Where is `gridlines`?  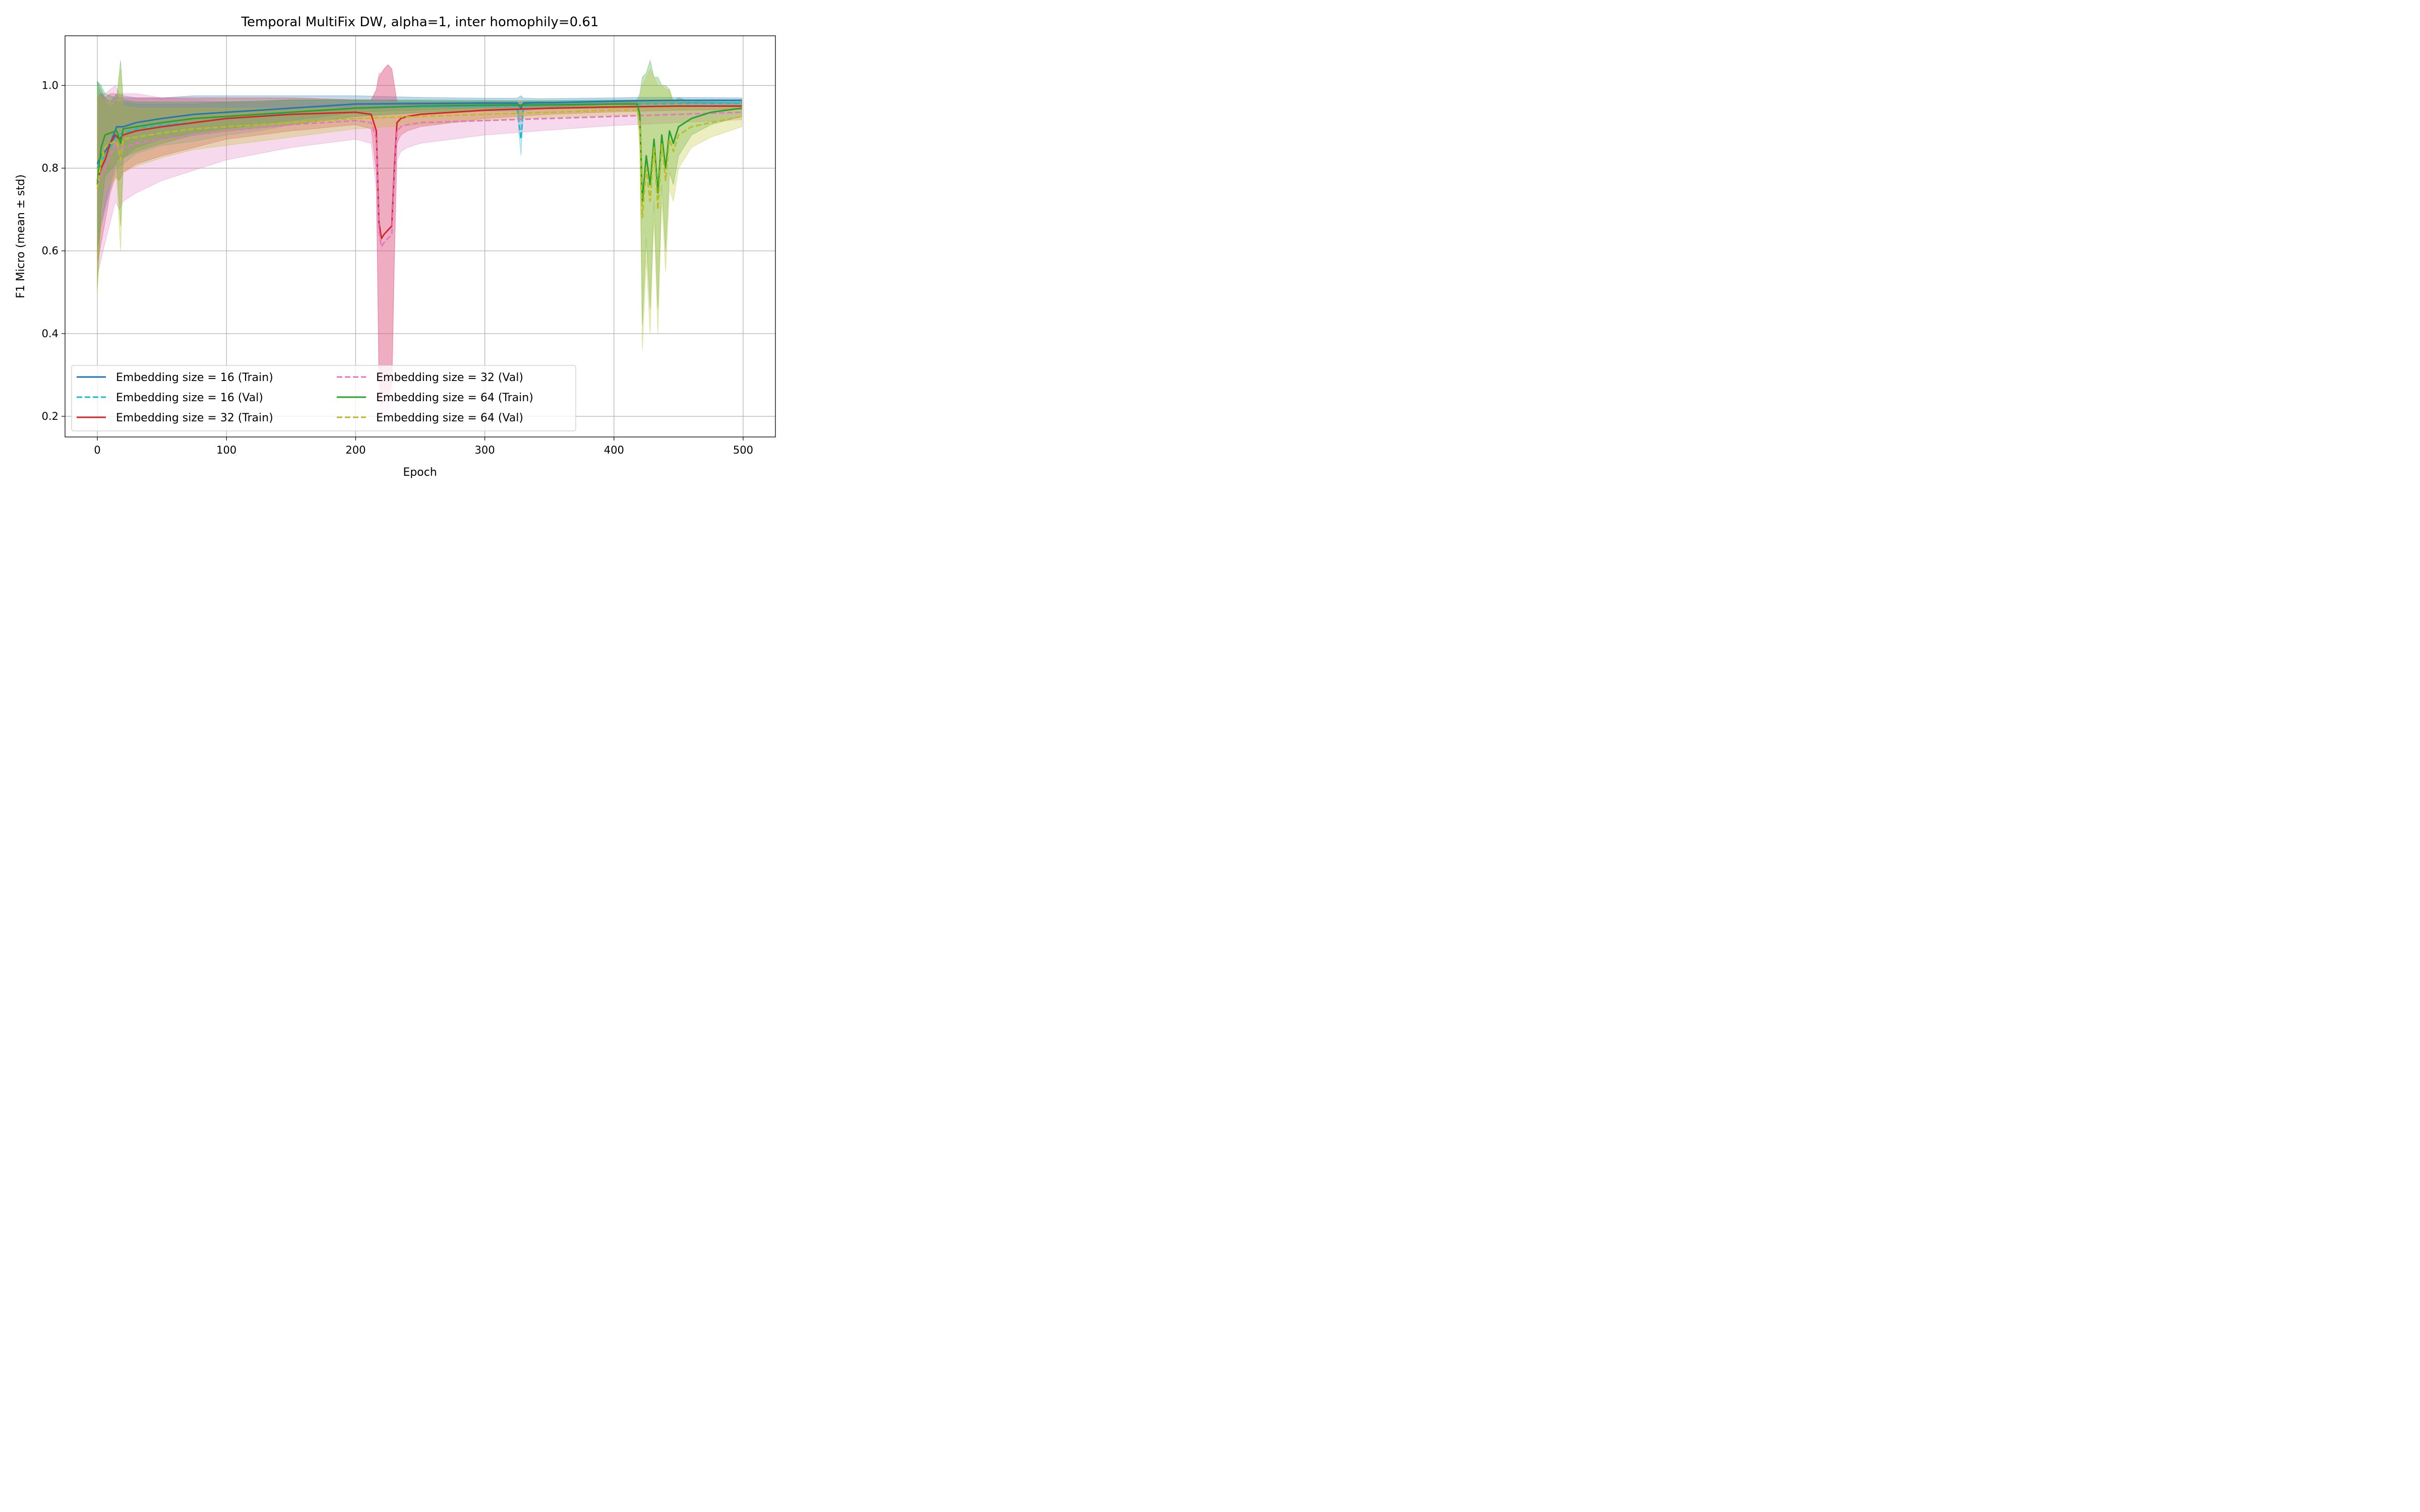
gridlines is located at coordinates (420, 236).